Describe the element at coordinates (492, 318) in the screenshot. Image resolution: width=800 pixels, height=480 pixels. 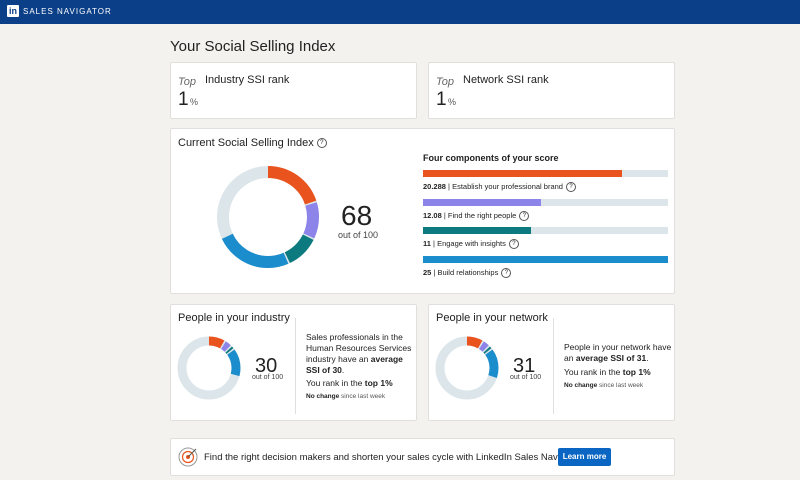
I see `card-title: People in your network` at that location.